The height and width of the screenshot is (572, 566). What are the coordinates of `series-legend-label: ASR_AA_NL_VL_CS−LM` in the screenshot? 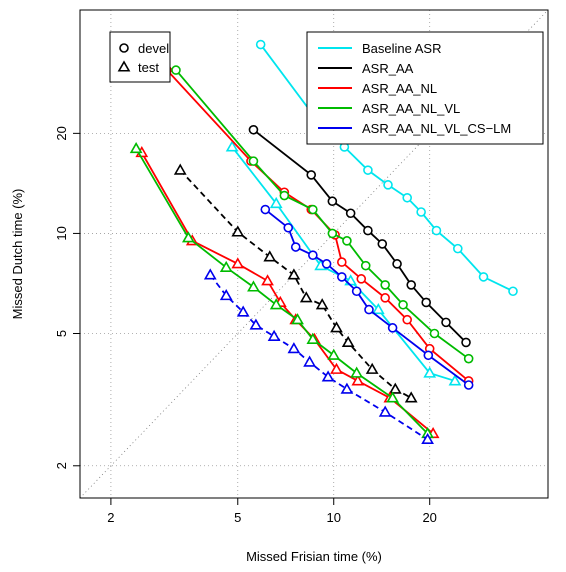 It's located at (436, 128).